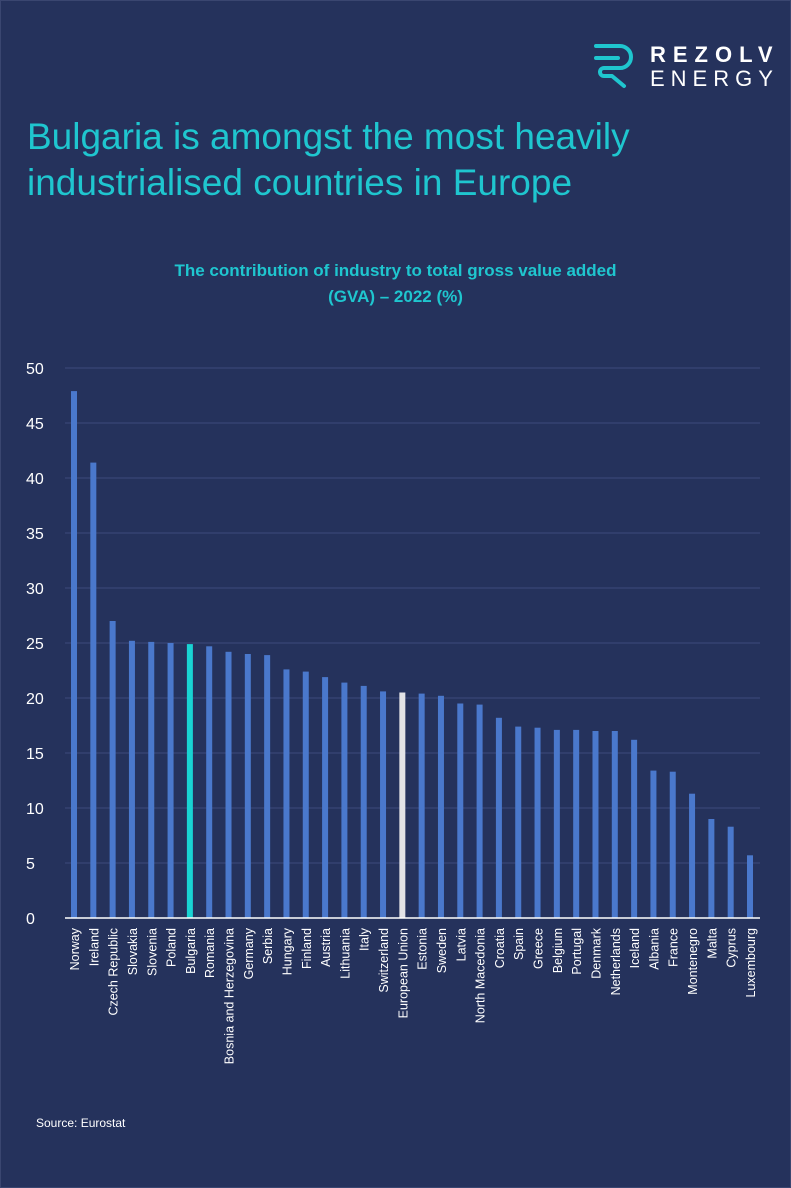 The width and height of the screenshot is (791, 1188). Describe the element at coordinates (81, 1123) in the screenshot. I see `source-note: Source: Eurostat` at that location.